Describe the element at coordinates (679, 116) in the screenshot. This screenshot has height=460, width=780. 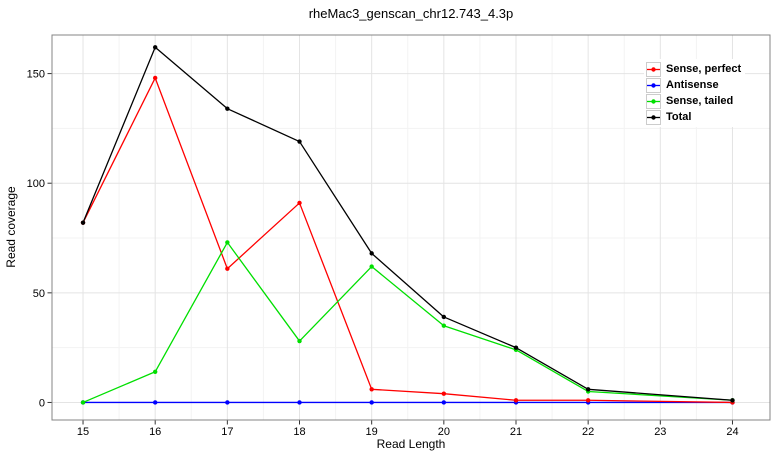
I see `legend-label: Total` at that location.